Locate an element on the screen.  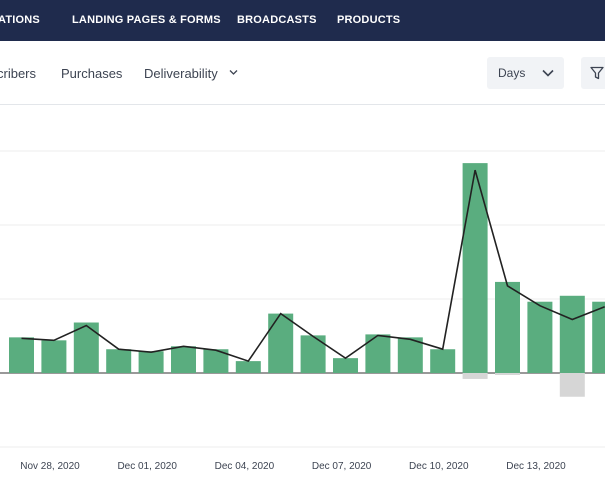
x-tick-label: Dec 01, 2020 is located at coordinates (147, 466).